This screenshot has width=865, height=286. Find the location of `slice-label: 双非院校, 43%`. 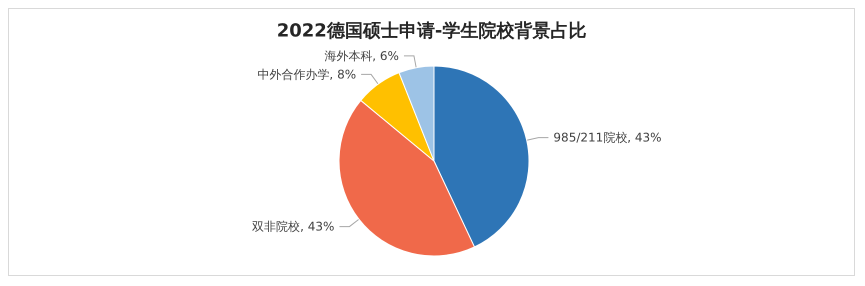

slice-label: 双非院校, 43% is located at coordinates (293, 227).